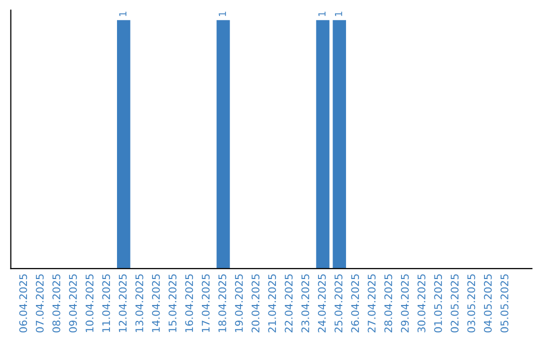  I want to click on x-tick-label: 28.04.2025, so click(388, 303).